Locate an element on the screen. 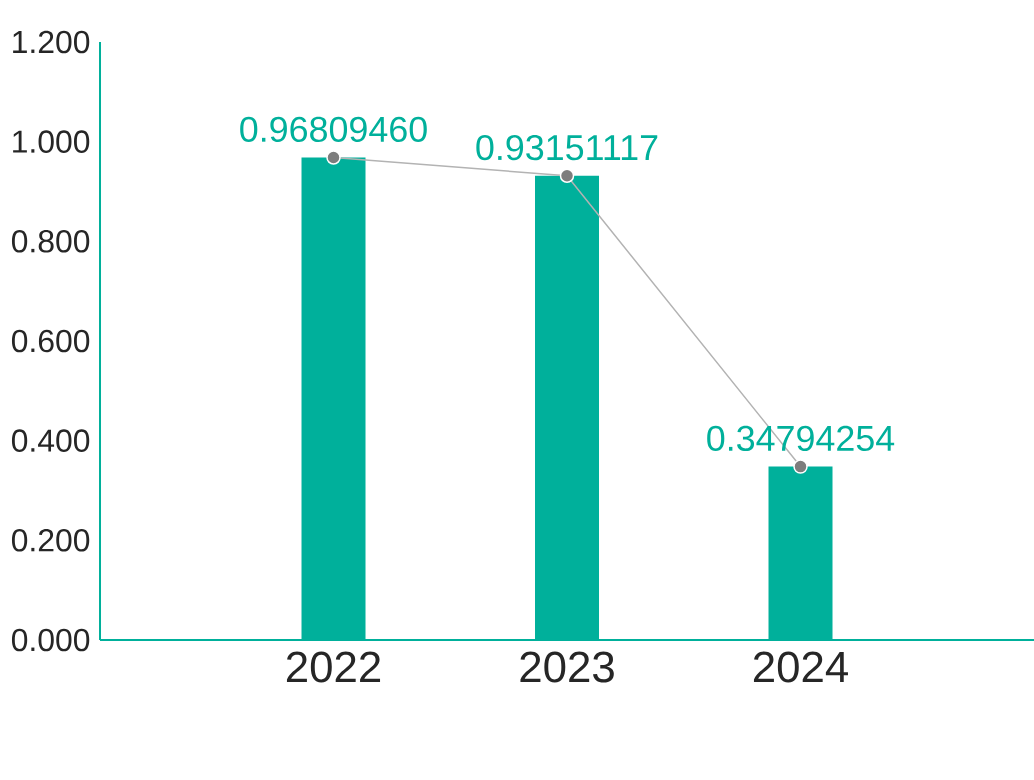  y-tick-label: 0.400 is located at coordinates (50, 440).